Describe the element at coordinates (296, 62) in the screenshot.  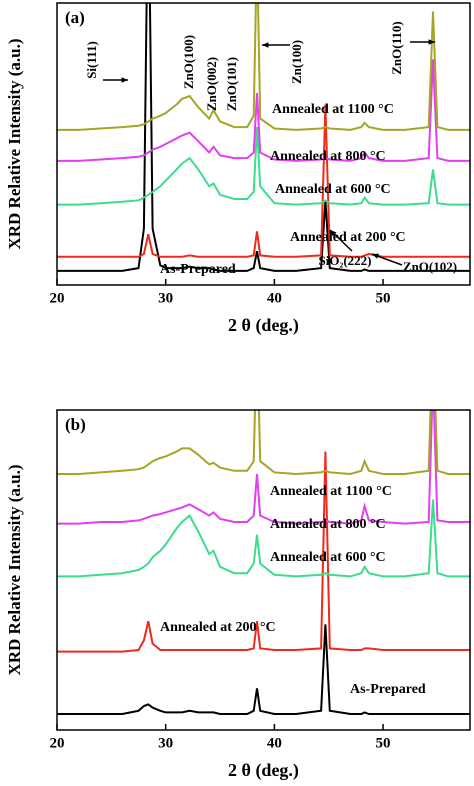
I see `peak-annotation: Zn(100)` at that location.